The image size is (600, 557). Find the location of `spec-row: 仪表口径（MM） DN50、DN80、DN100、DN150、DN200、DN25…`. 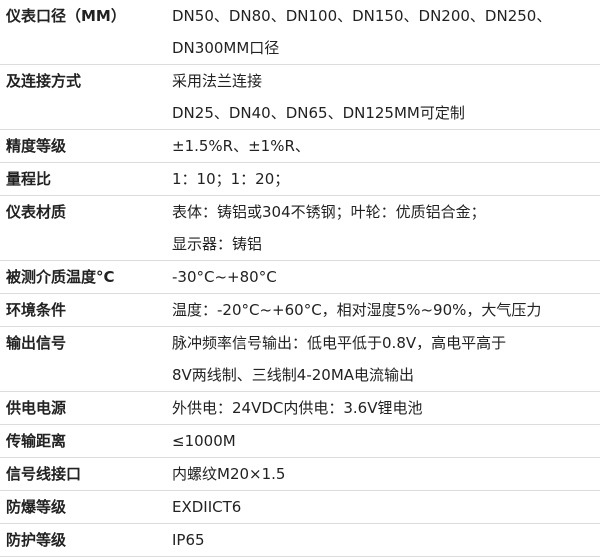

spec-row: 仪表口径（MM） DN50、DN80、DN100、DN150、DN200、DN25… is located at coordinates (300, 32).